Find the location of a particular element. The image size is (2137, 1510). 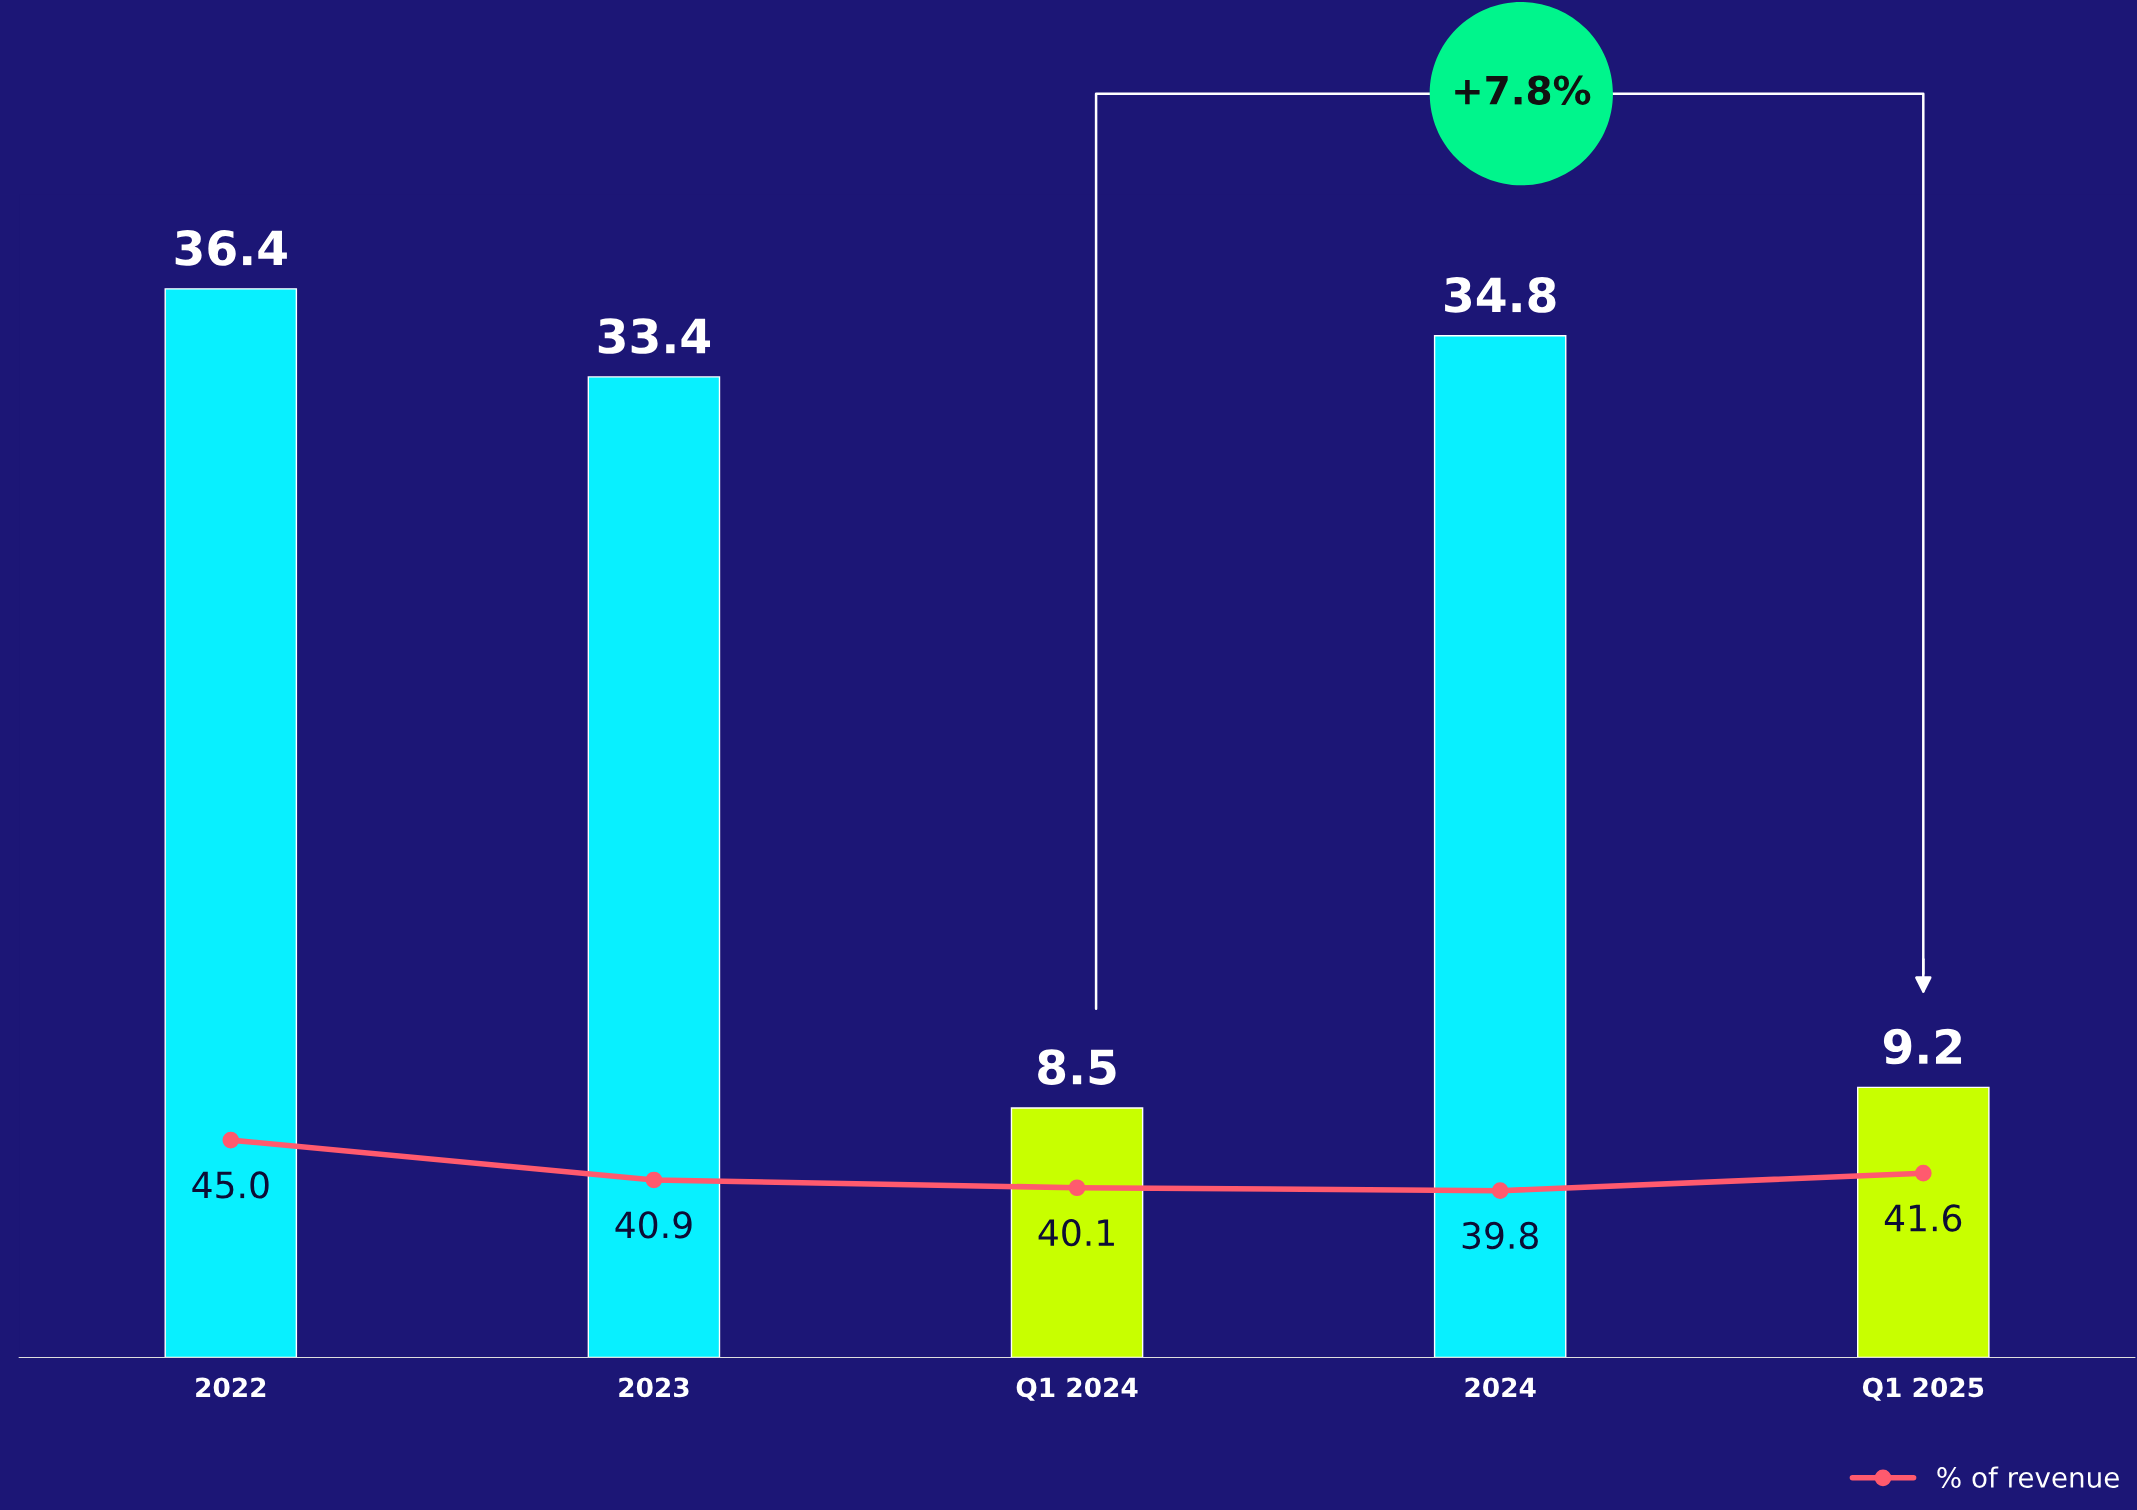

data-label: 40.1 is located at coordinates (1076, 1232).